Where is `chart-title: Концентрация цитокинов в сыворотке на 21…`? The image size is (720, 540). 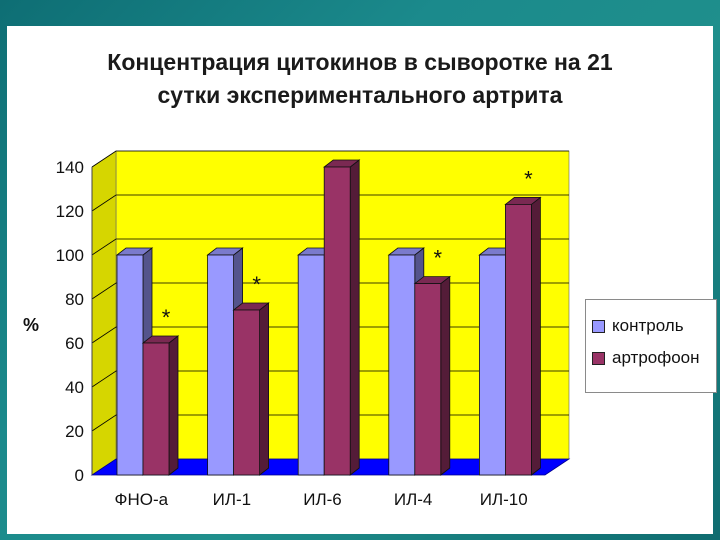
chart-title: Концентрация цитокинов в сыворотке на 21… is located at coordinates (360, 79).